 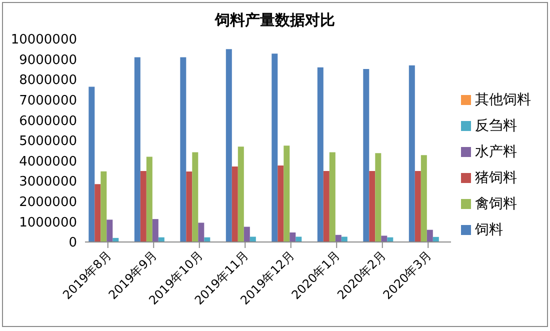 What do you see at coordinates (48, 202) in the screenshot?
I see `y-tick-label: 2000000` at bounding box center [48, 202].